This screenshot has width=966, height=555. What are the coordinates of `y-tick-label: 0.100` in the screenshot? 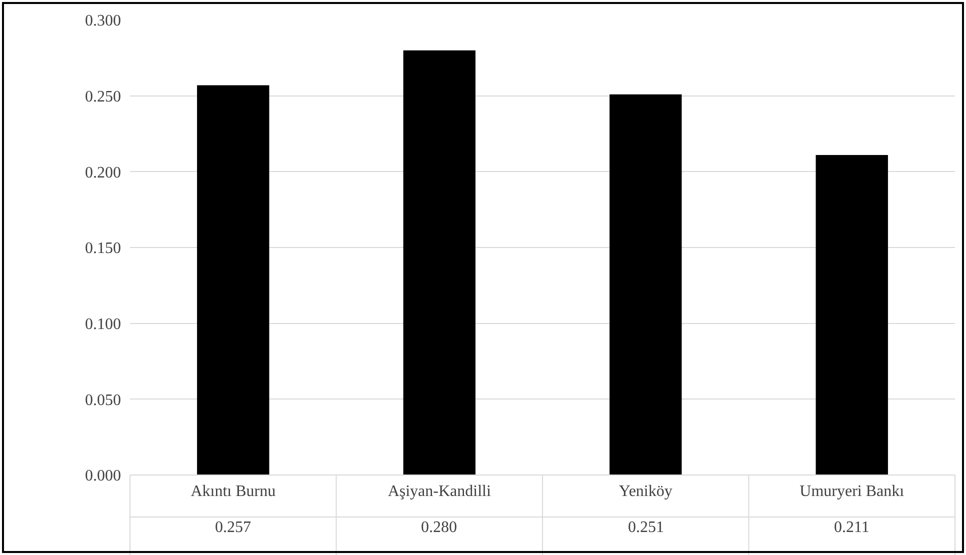 It's located at (103, 324).